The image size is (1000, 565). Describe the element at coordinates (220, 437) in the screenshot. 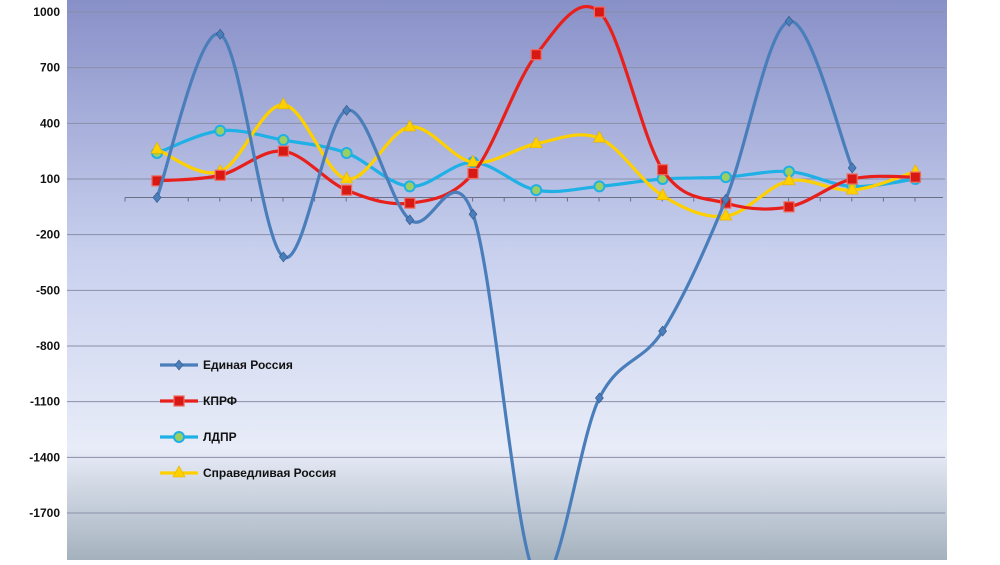

I see `legend-label: ЛДПР` at that location.